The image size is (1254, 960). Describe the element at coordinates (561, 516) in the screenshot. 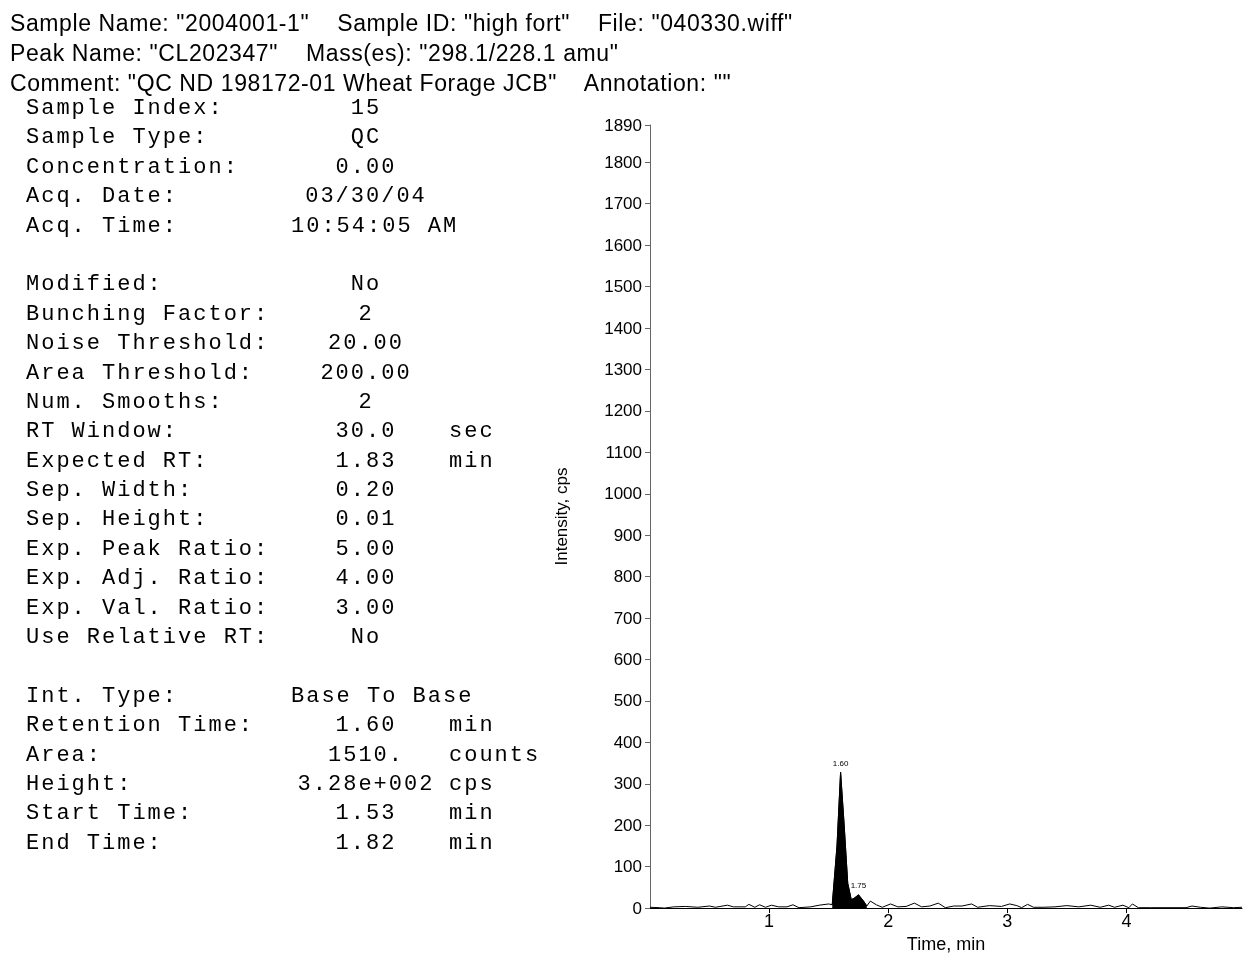

I see `y-axis-title: Intensity, cps` at that location.